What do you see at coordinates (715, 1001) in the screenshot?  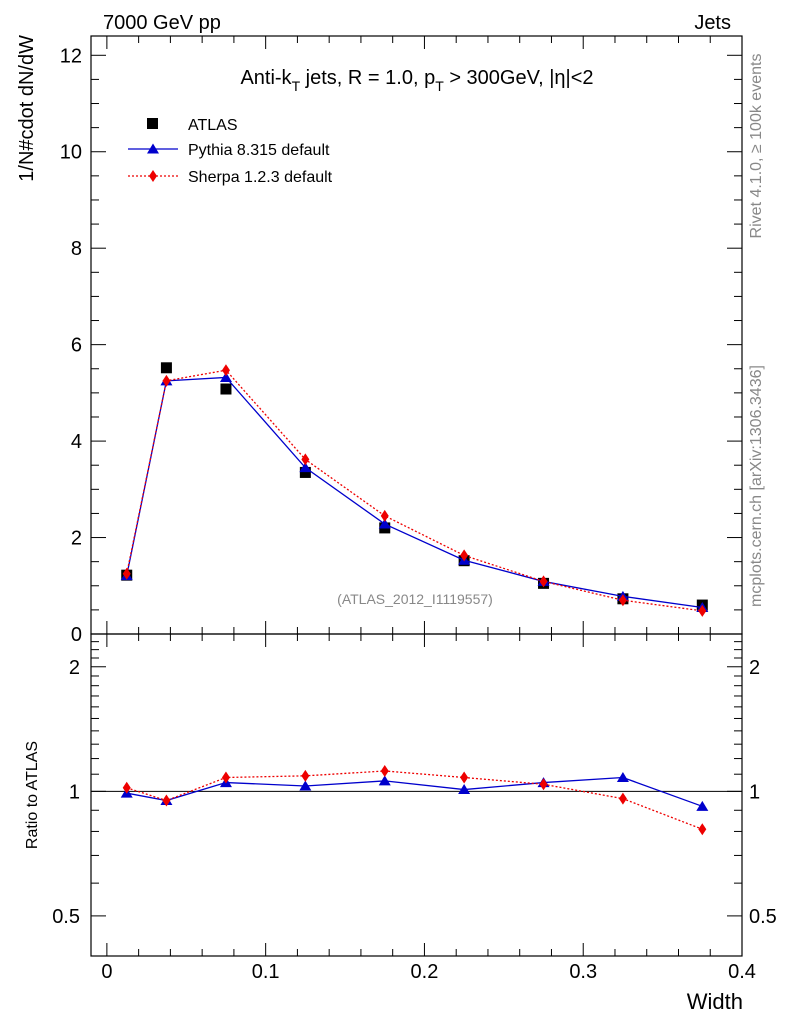 I see `x-axis-title: Width` at bounding box center [715, 1001].